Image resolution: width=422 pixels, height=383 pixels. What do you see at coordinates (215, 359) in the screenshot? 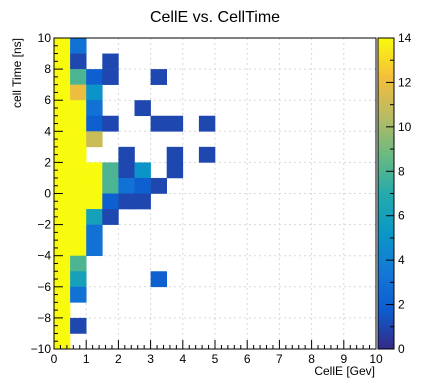
I see `x-tick-label: 5` at bounding box center [215, 359].